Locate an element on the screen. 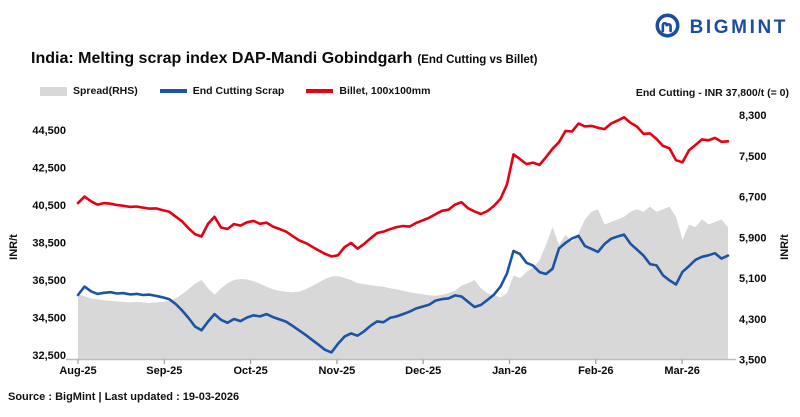 Image resolution: width=800 pixels, height=417 pixels. x-axis-label: Sep-25 is located at coordinates (164, 371).